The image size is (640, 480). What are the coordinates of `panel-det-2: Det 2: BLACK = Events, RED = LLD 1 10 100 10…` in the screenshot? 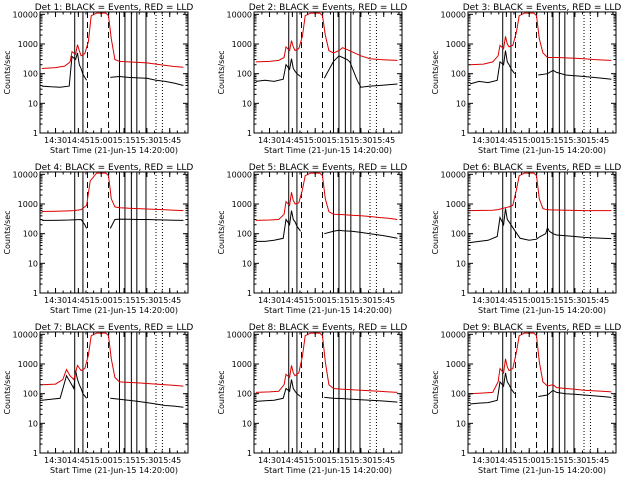 It's located at (312, 79).